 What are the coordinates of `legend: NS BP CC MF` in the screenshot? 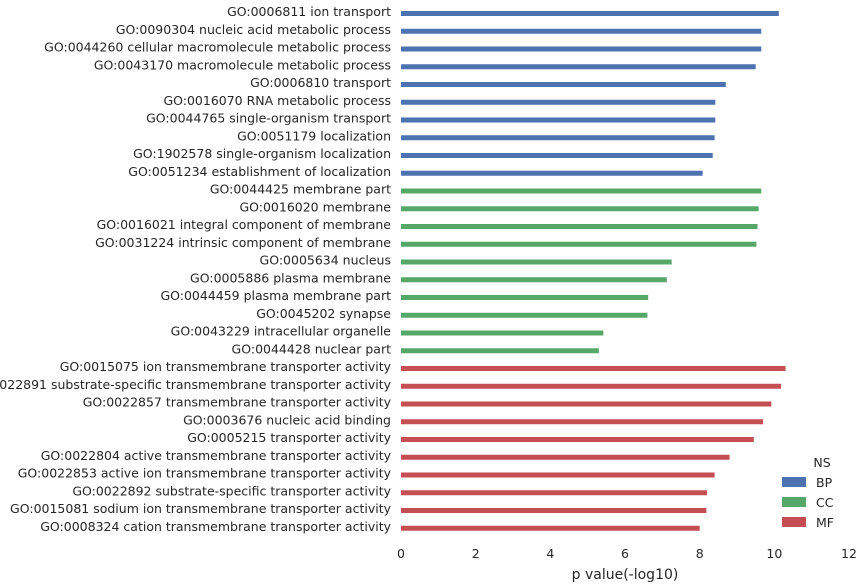 It's located at (808, 492).